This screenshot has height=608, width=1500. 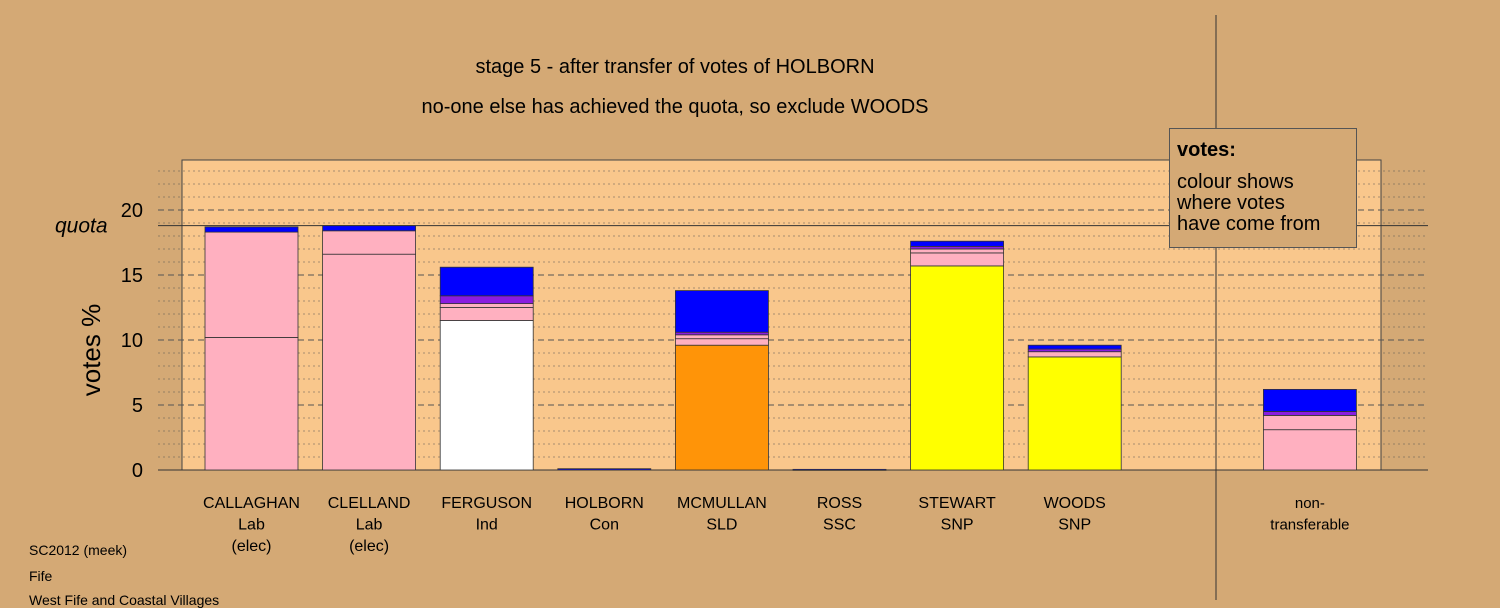 I want to click on x-tick-label: CALLAGHAN, so click(x=251, y=503).